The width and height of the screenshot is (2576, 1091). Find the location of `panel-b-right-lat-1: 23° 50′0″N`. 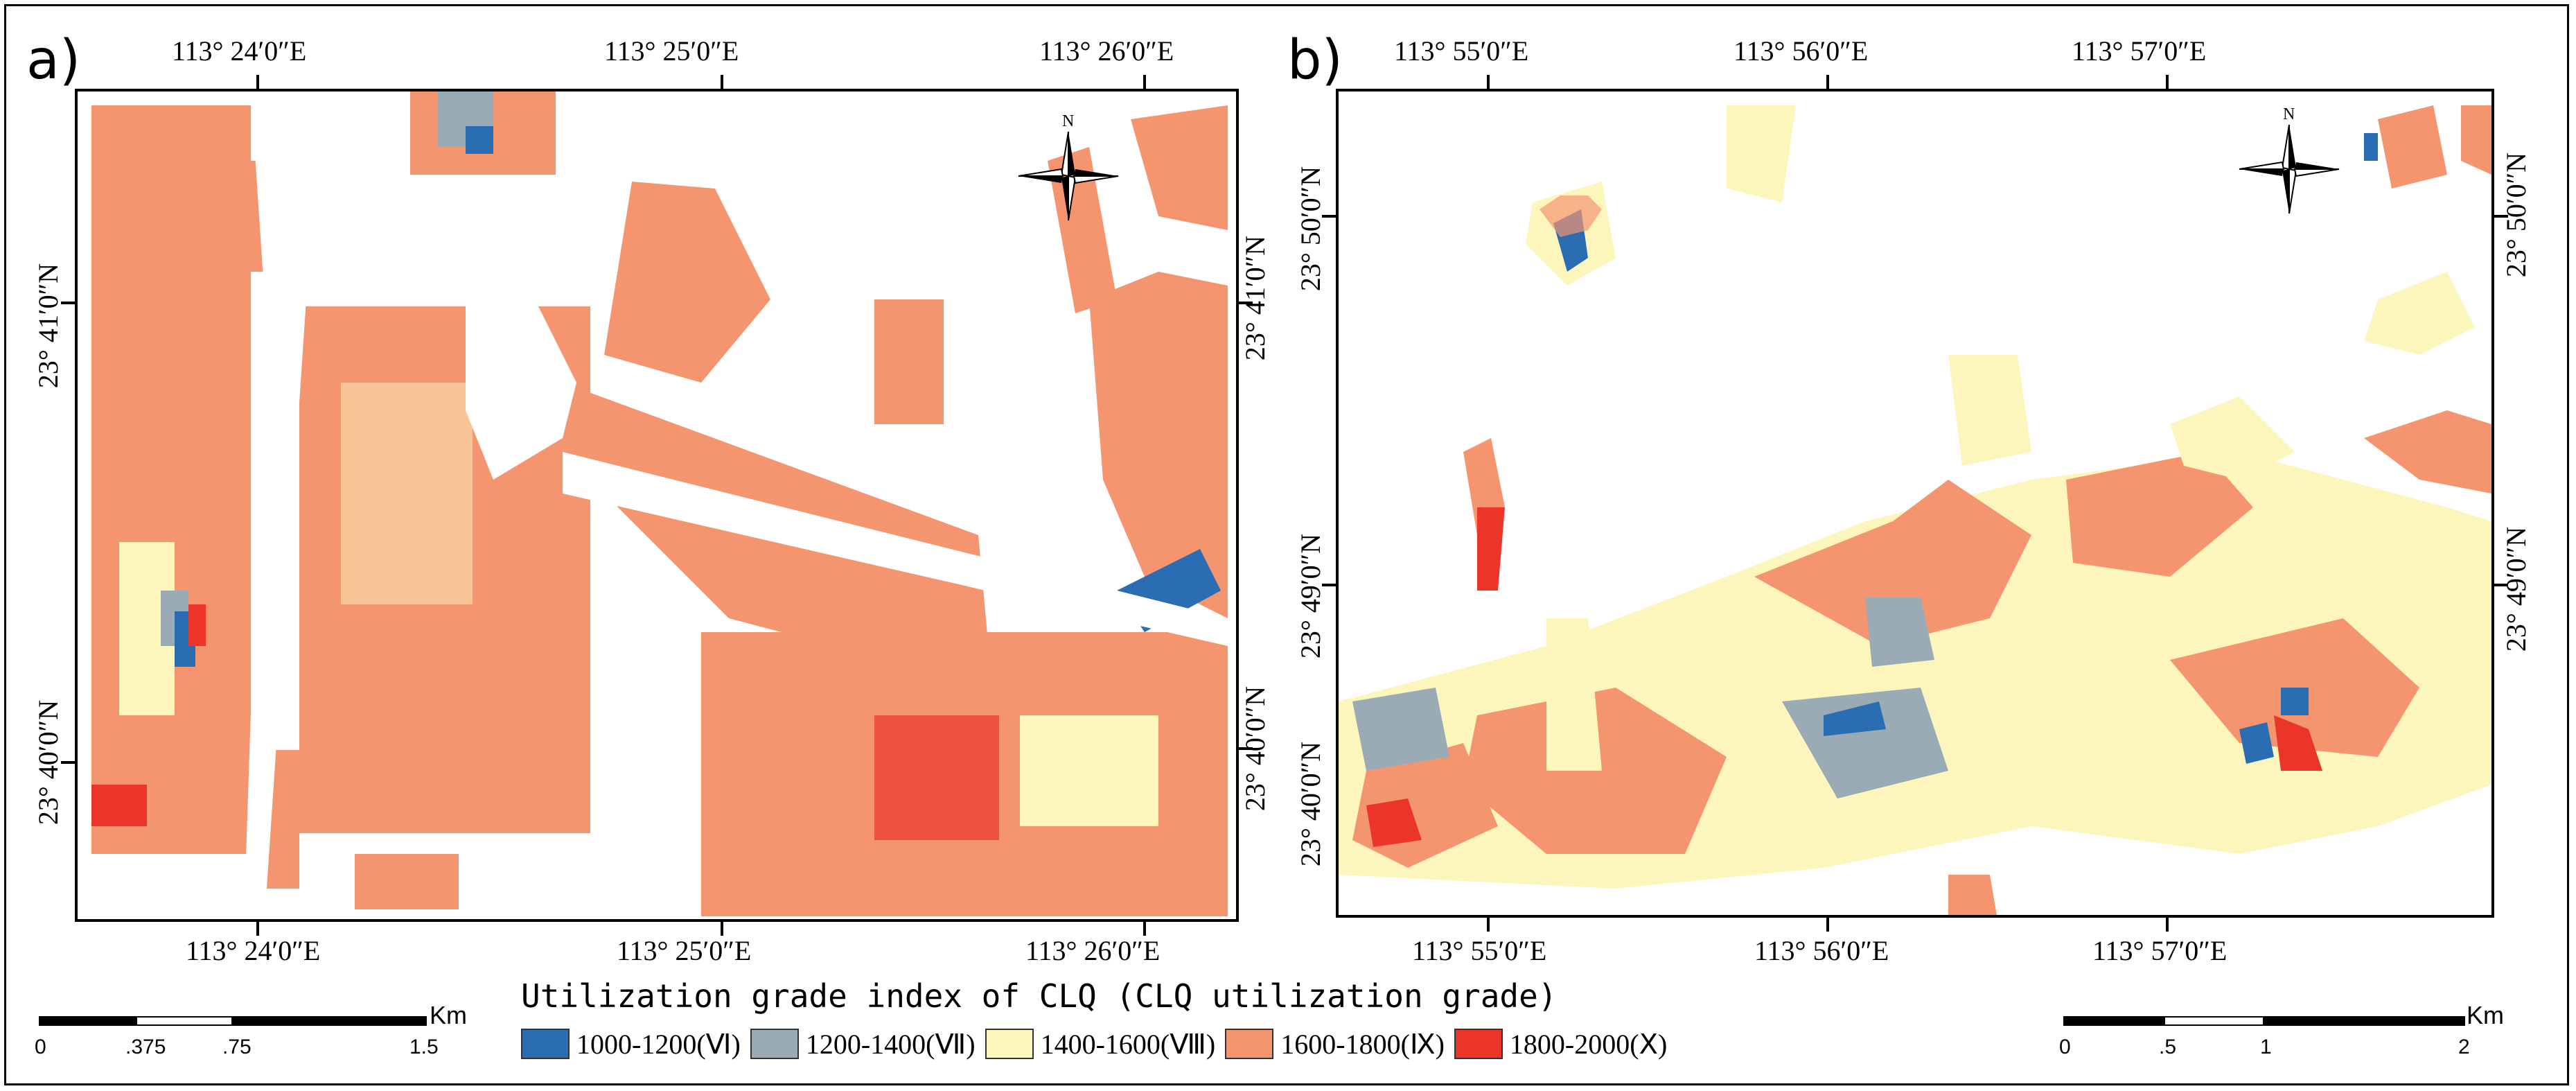

panel-b-right-lat-1: 23° 50′0″N is located at coordinates (2516, 215).